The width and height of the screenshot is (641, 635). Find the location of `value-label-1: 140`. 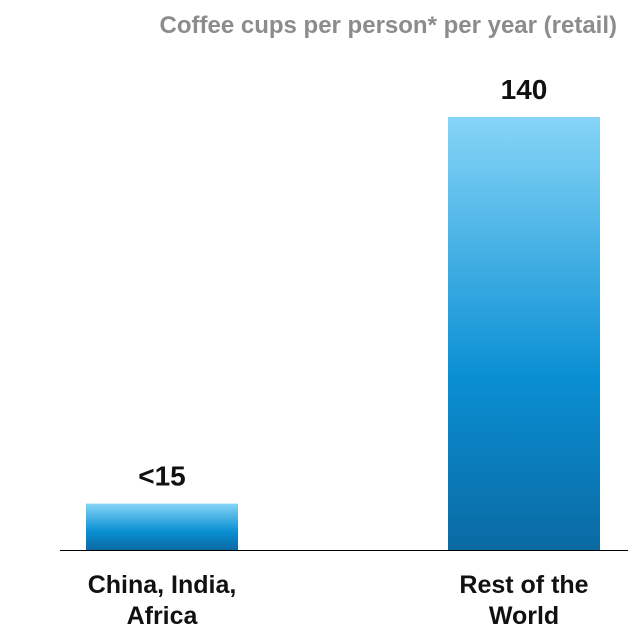

value-label-1: 140 is located at coordinates (524, 89).